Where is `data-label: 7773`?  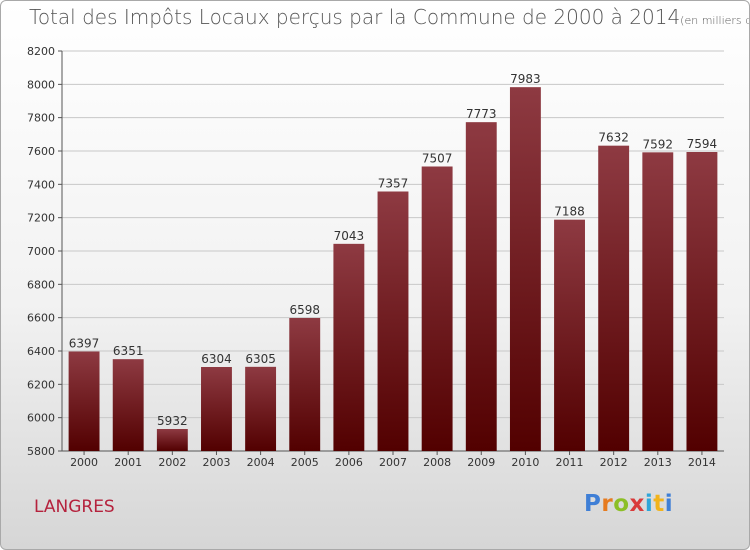
data-label: 7773 is located at coordinates (481, 114).